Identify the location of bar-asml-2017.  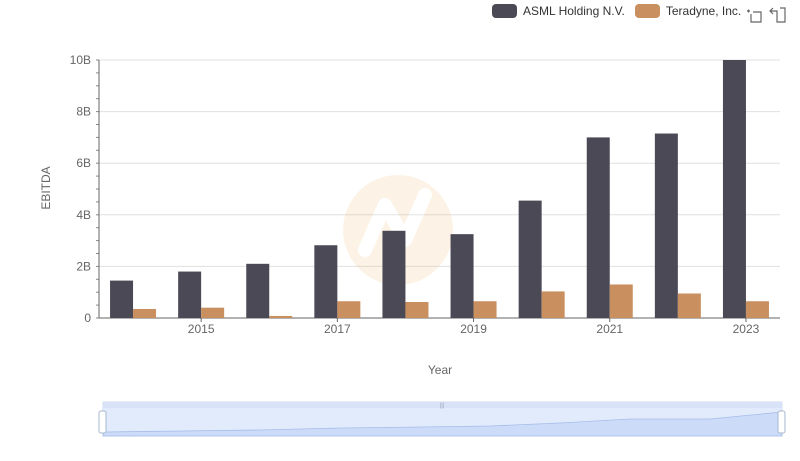
(326, 281).